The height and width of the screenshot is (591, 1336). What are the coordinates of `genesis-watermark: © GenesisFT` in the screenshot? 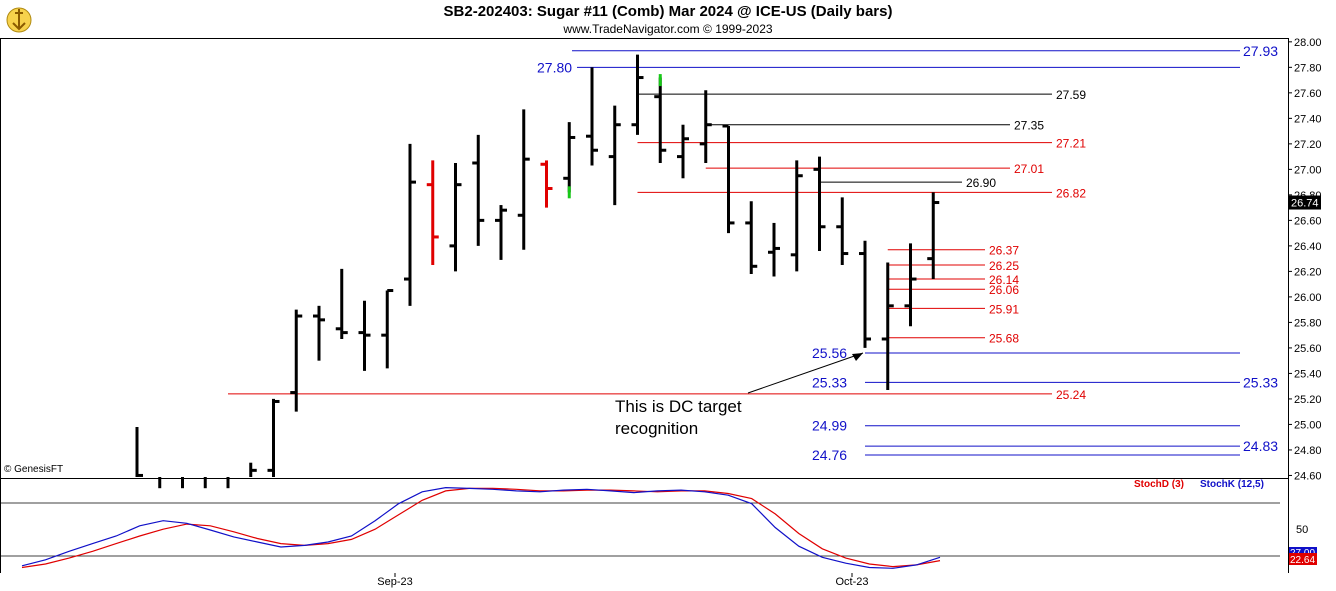 It's located at (33, 469).